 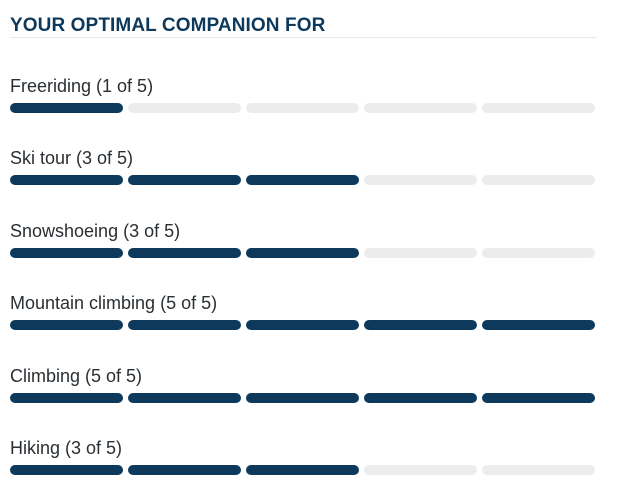 I want to click on title-divider, so click(x=303, y=37).